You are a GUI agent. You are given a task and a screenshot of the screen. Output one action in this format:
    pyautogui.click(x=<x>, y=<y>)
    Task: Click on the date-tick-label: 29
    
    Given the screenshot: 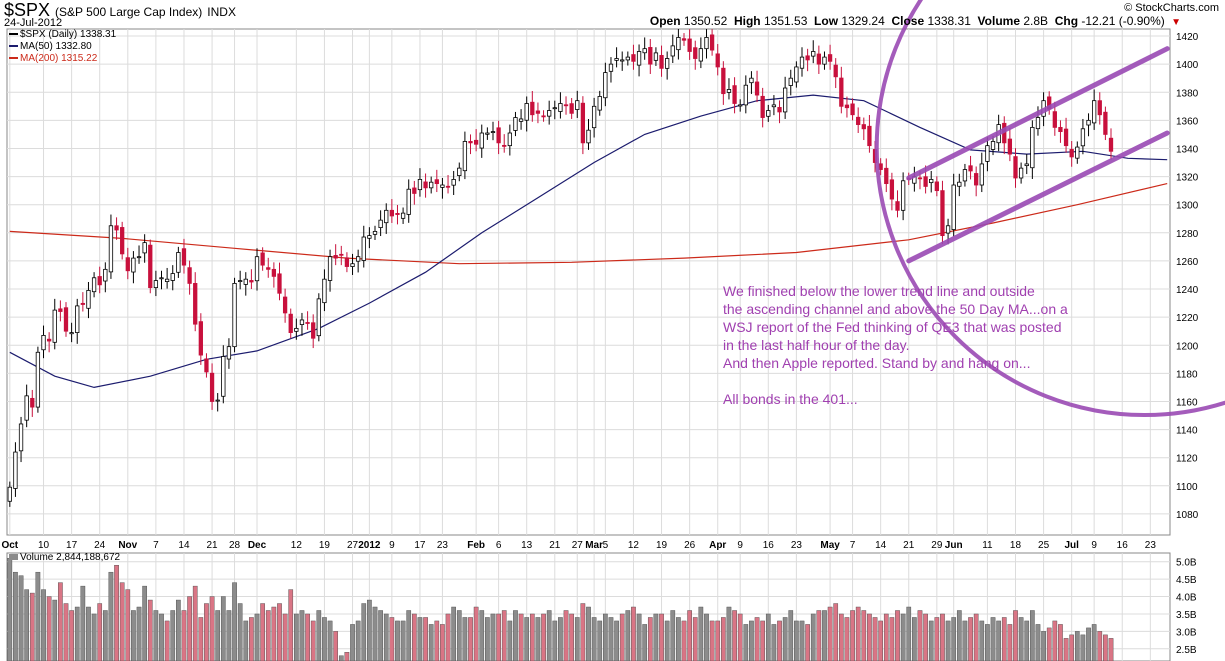 What is the action you would take?
    pyautogui.click(x=937, y=545)
    